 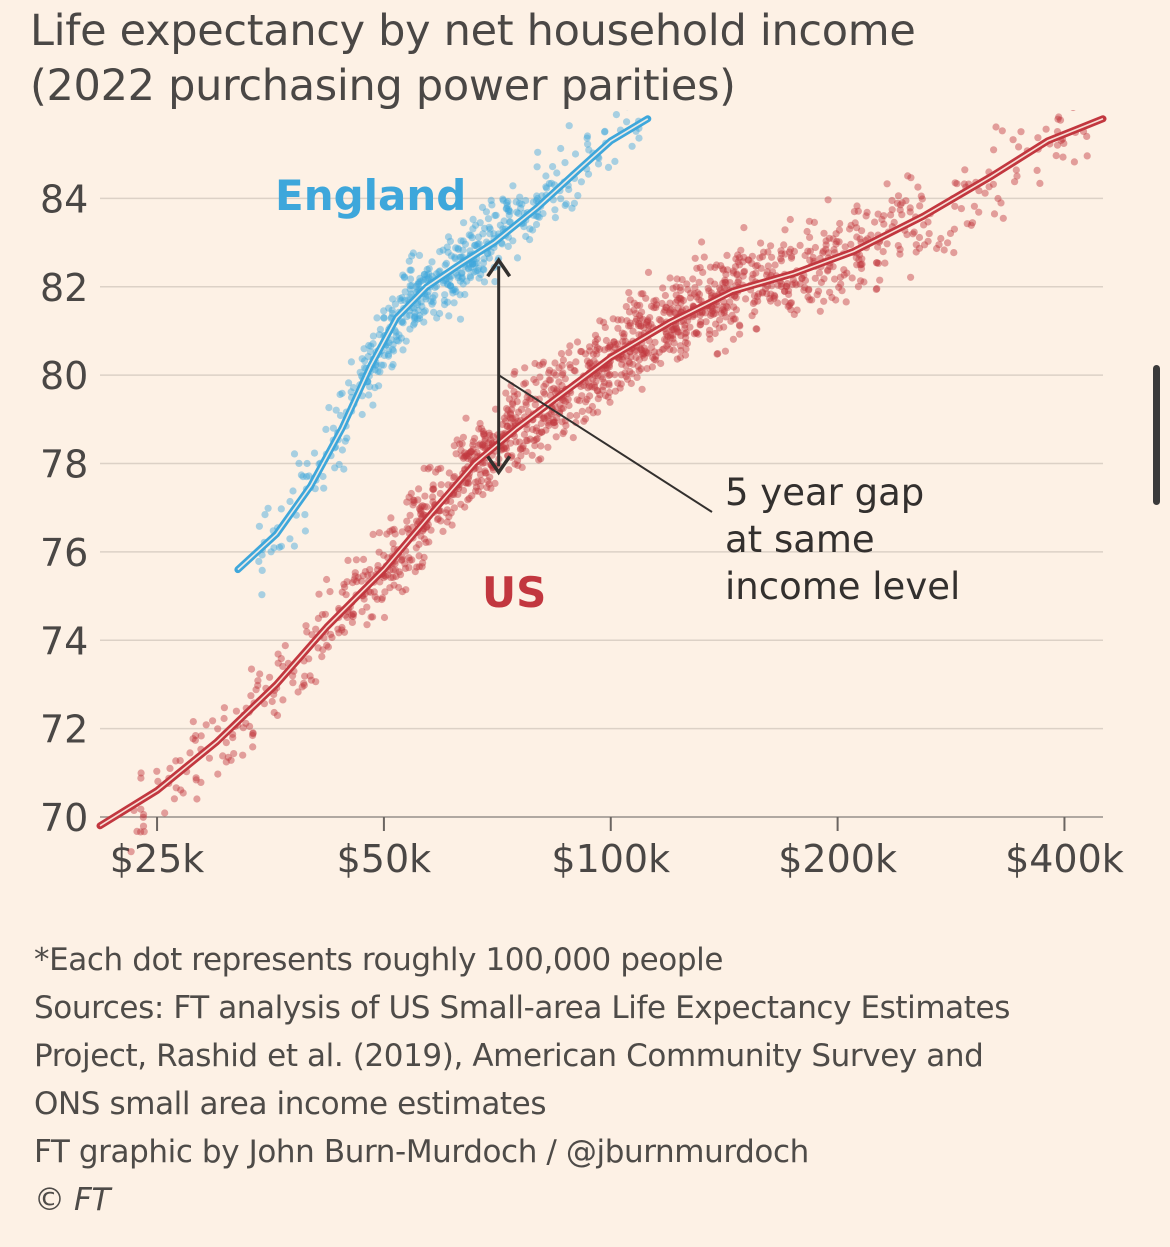 What do you see at coordinates (64, 376) in the screenshot?
I see `y-tick-label: 80` at bounding box center [64, 376].